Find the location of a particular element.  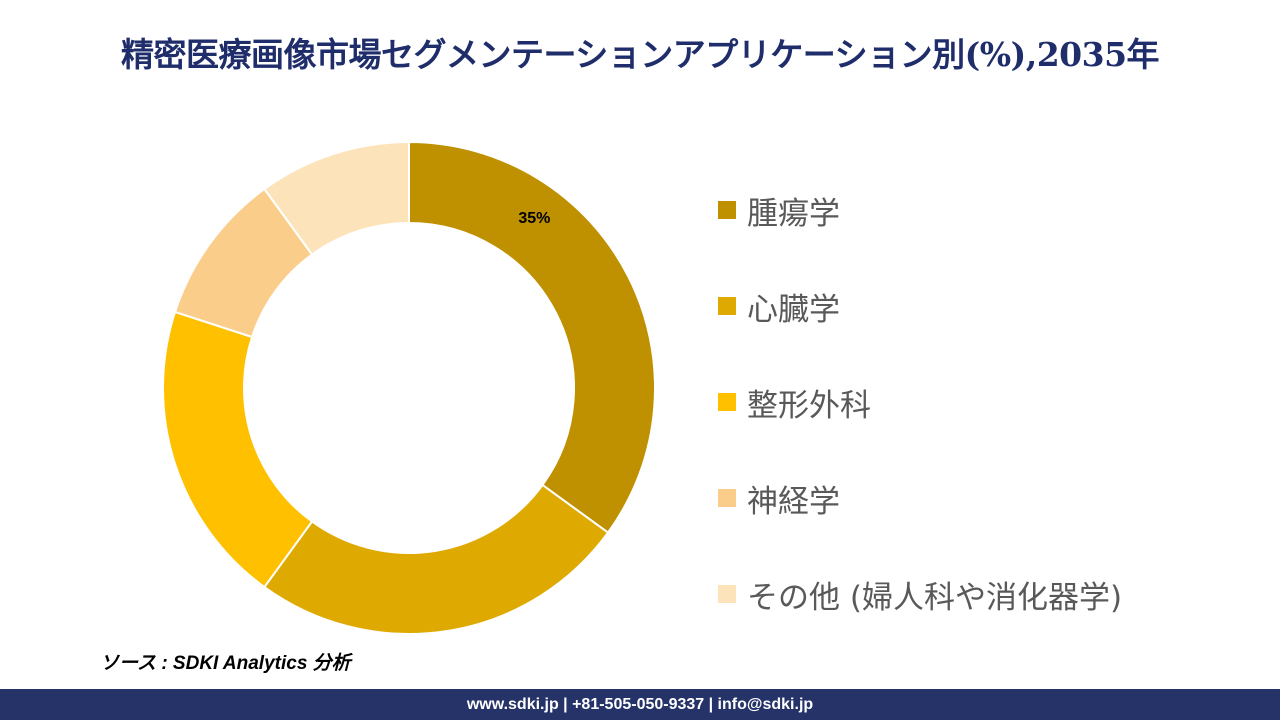

legend-label: 整形外科 is located at coordinates (809, 405).